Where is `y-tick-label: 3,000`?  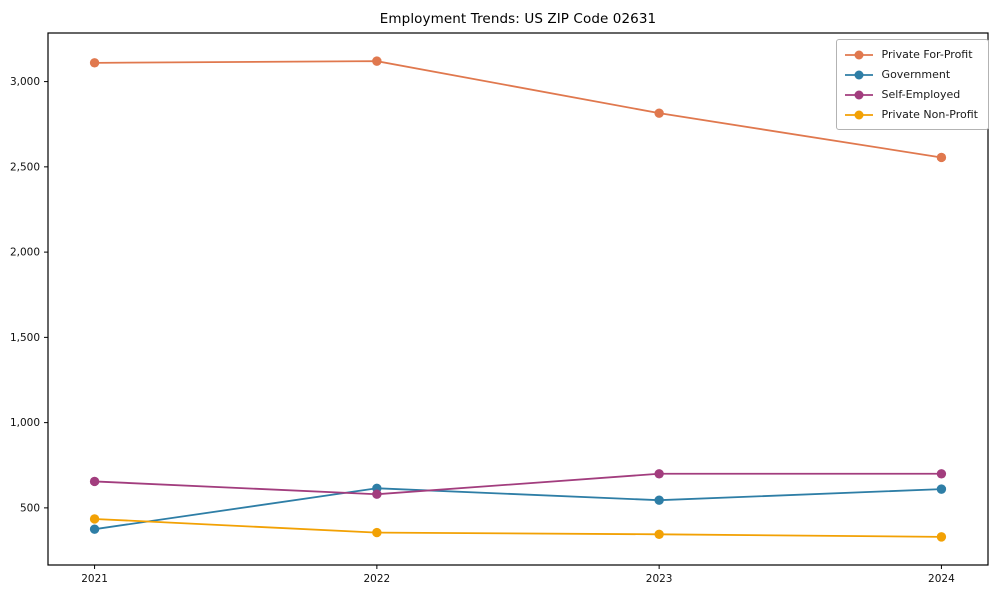
y-tick-label: 3,000 is located at coordinates (25, 82).